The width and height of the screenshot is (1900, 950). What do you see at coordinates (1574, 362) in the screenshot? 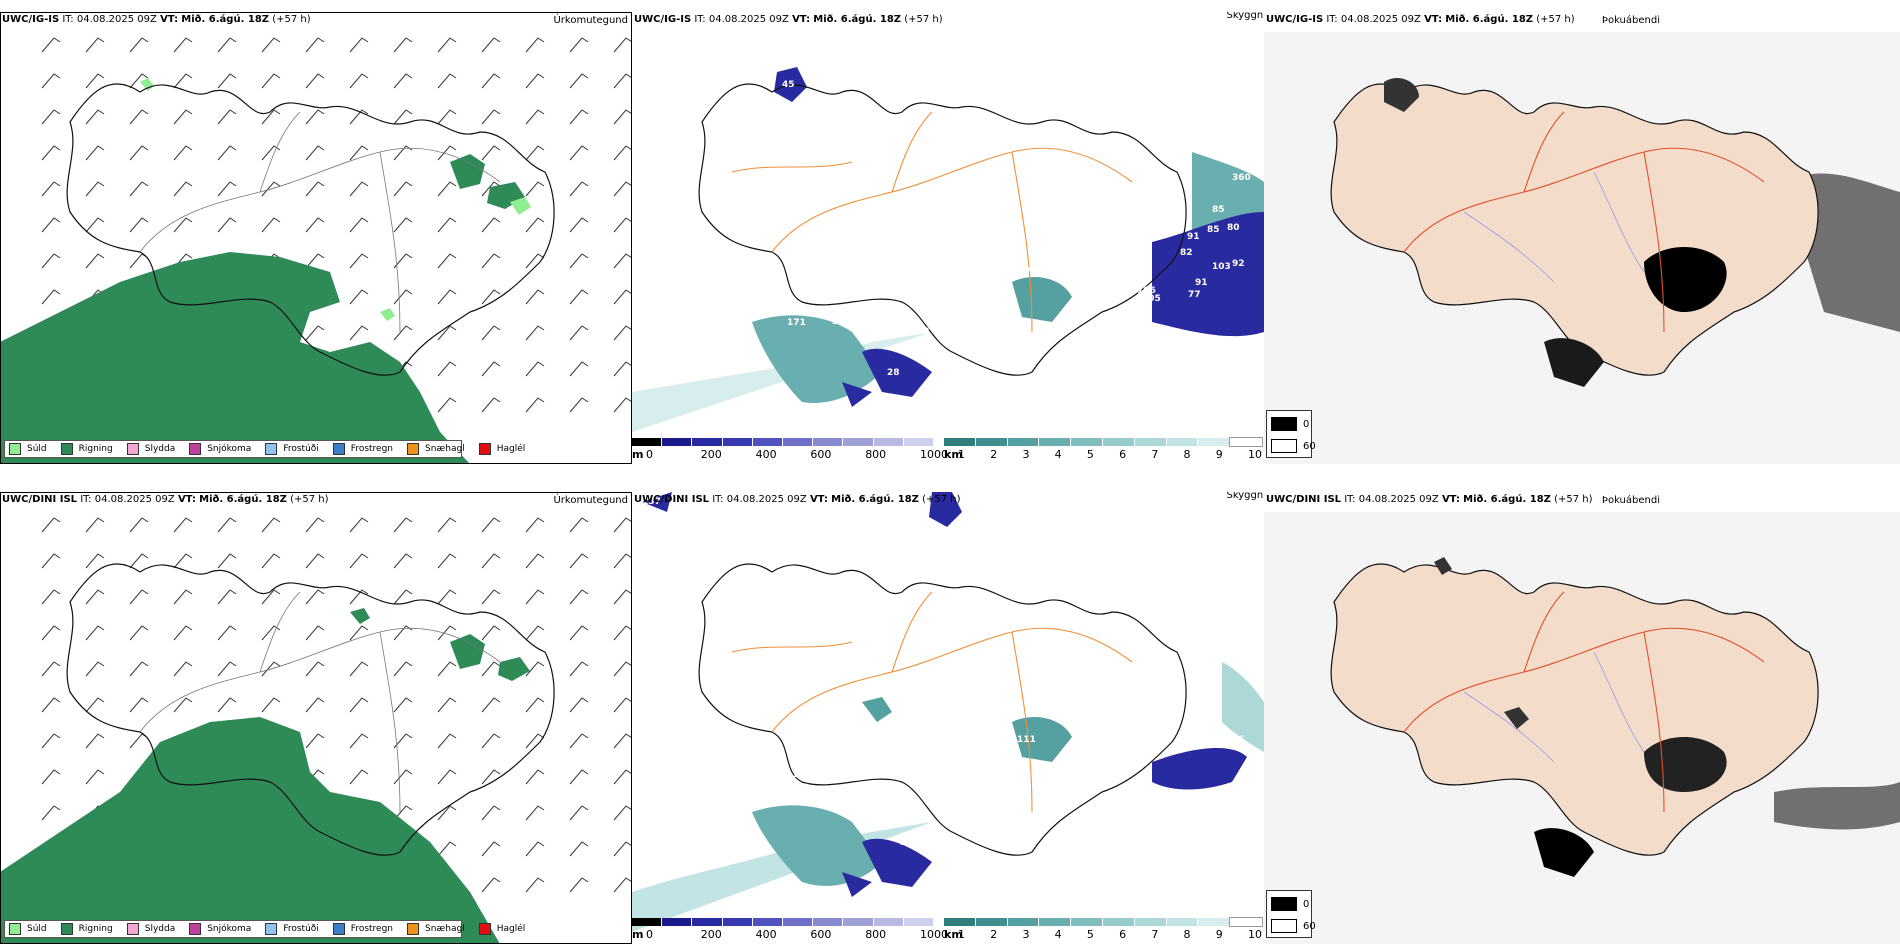
I see `fog-dark-south` at bounding box center [1574, 362].